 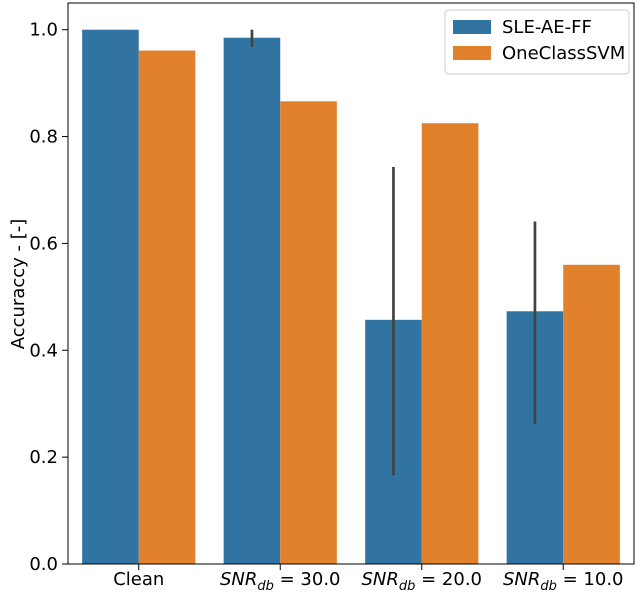 I want to click on x-tick-label: Clean, so click(x=138, y=579).